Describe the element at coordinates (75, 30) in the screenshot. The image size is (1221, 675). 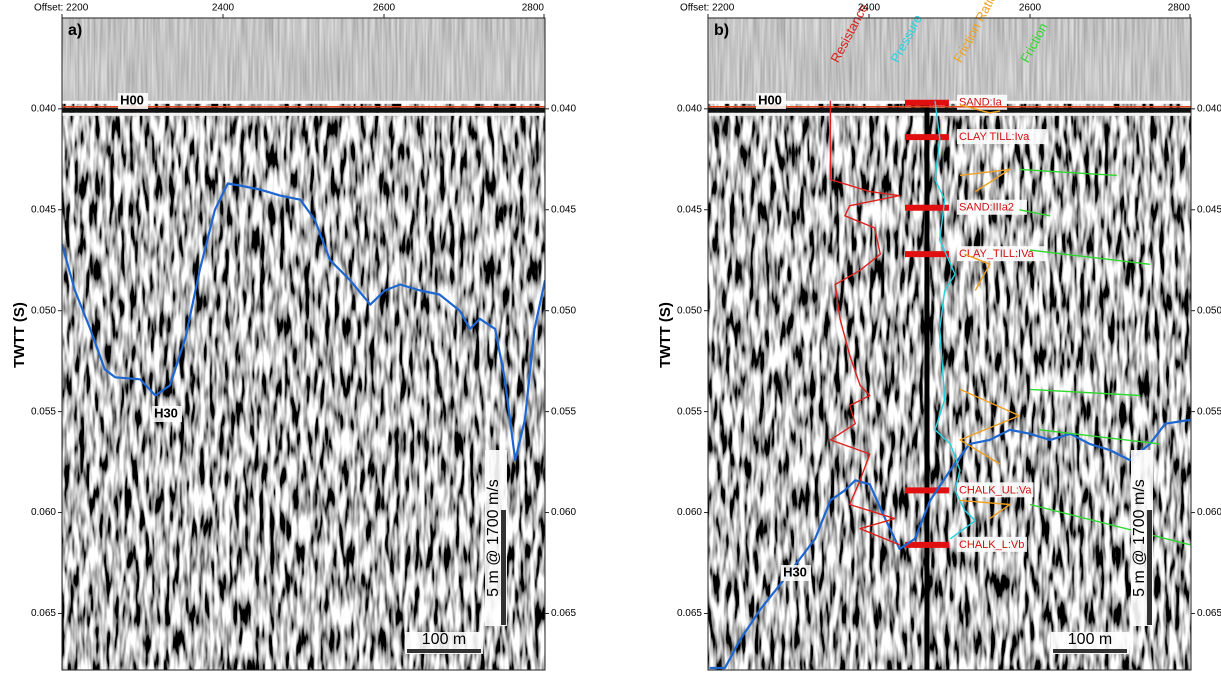
I see `panel-label: a)` at that location.